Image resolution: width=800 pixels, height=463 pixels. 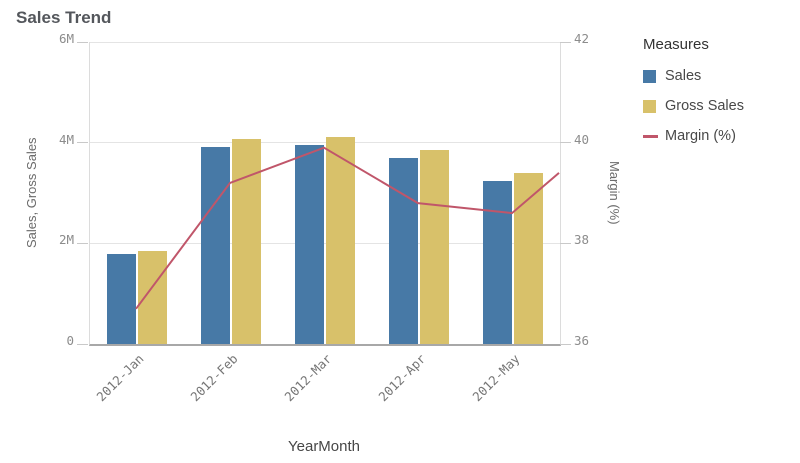 I want to click on chart-title: Sales Trend, so click(x=64, y=17).